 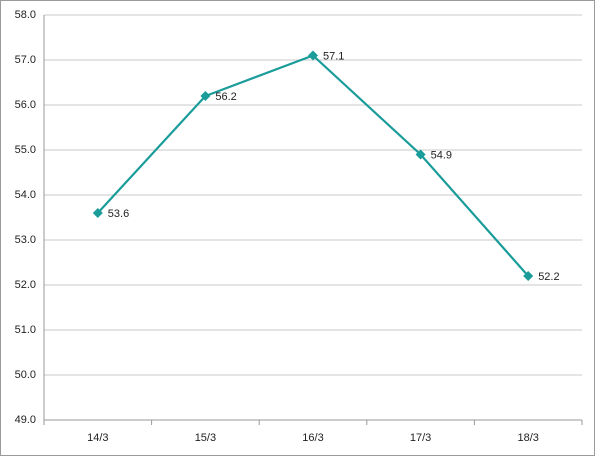 What do you see at coordinates (25, 330) in the screenshot?
I see `y-tick-label: 51.0` at bounding box center [25, 330].